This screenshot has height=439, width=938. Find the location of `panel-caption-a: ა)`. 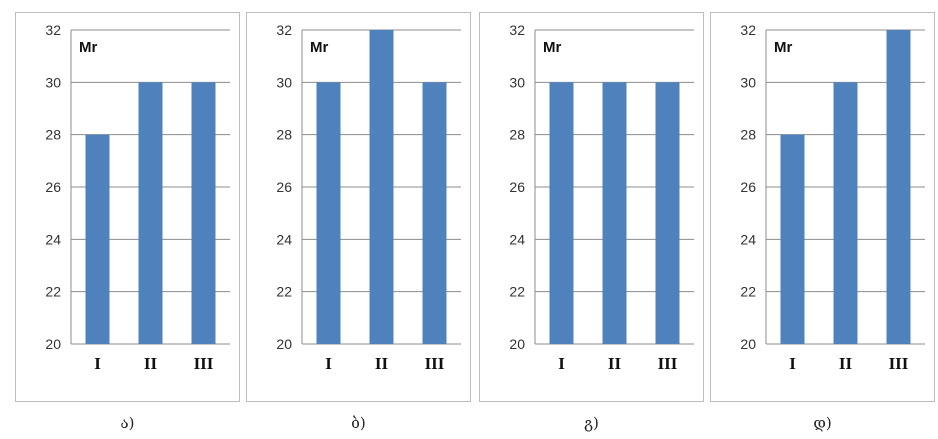

panel-caption-a: ა) is located at coordinates (127, 423).